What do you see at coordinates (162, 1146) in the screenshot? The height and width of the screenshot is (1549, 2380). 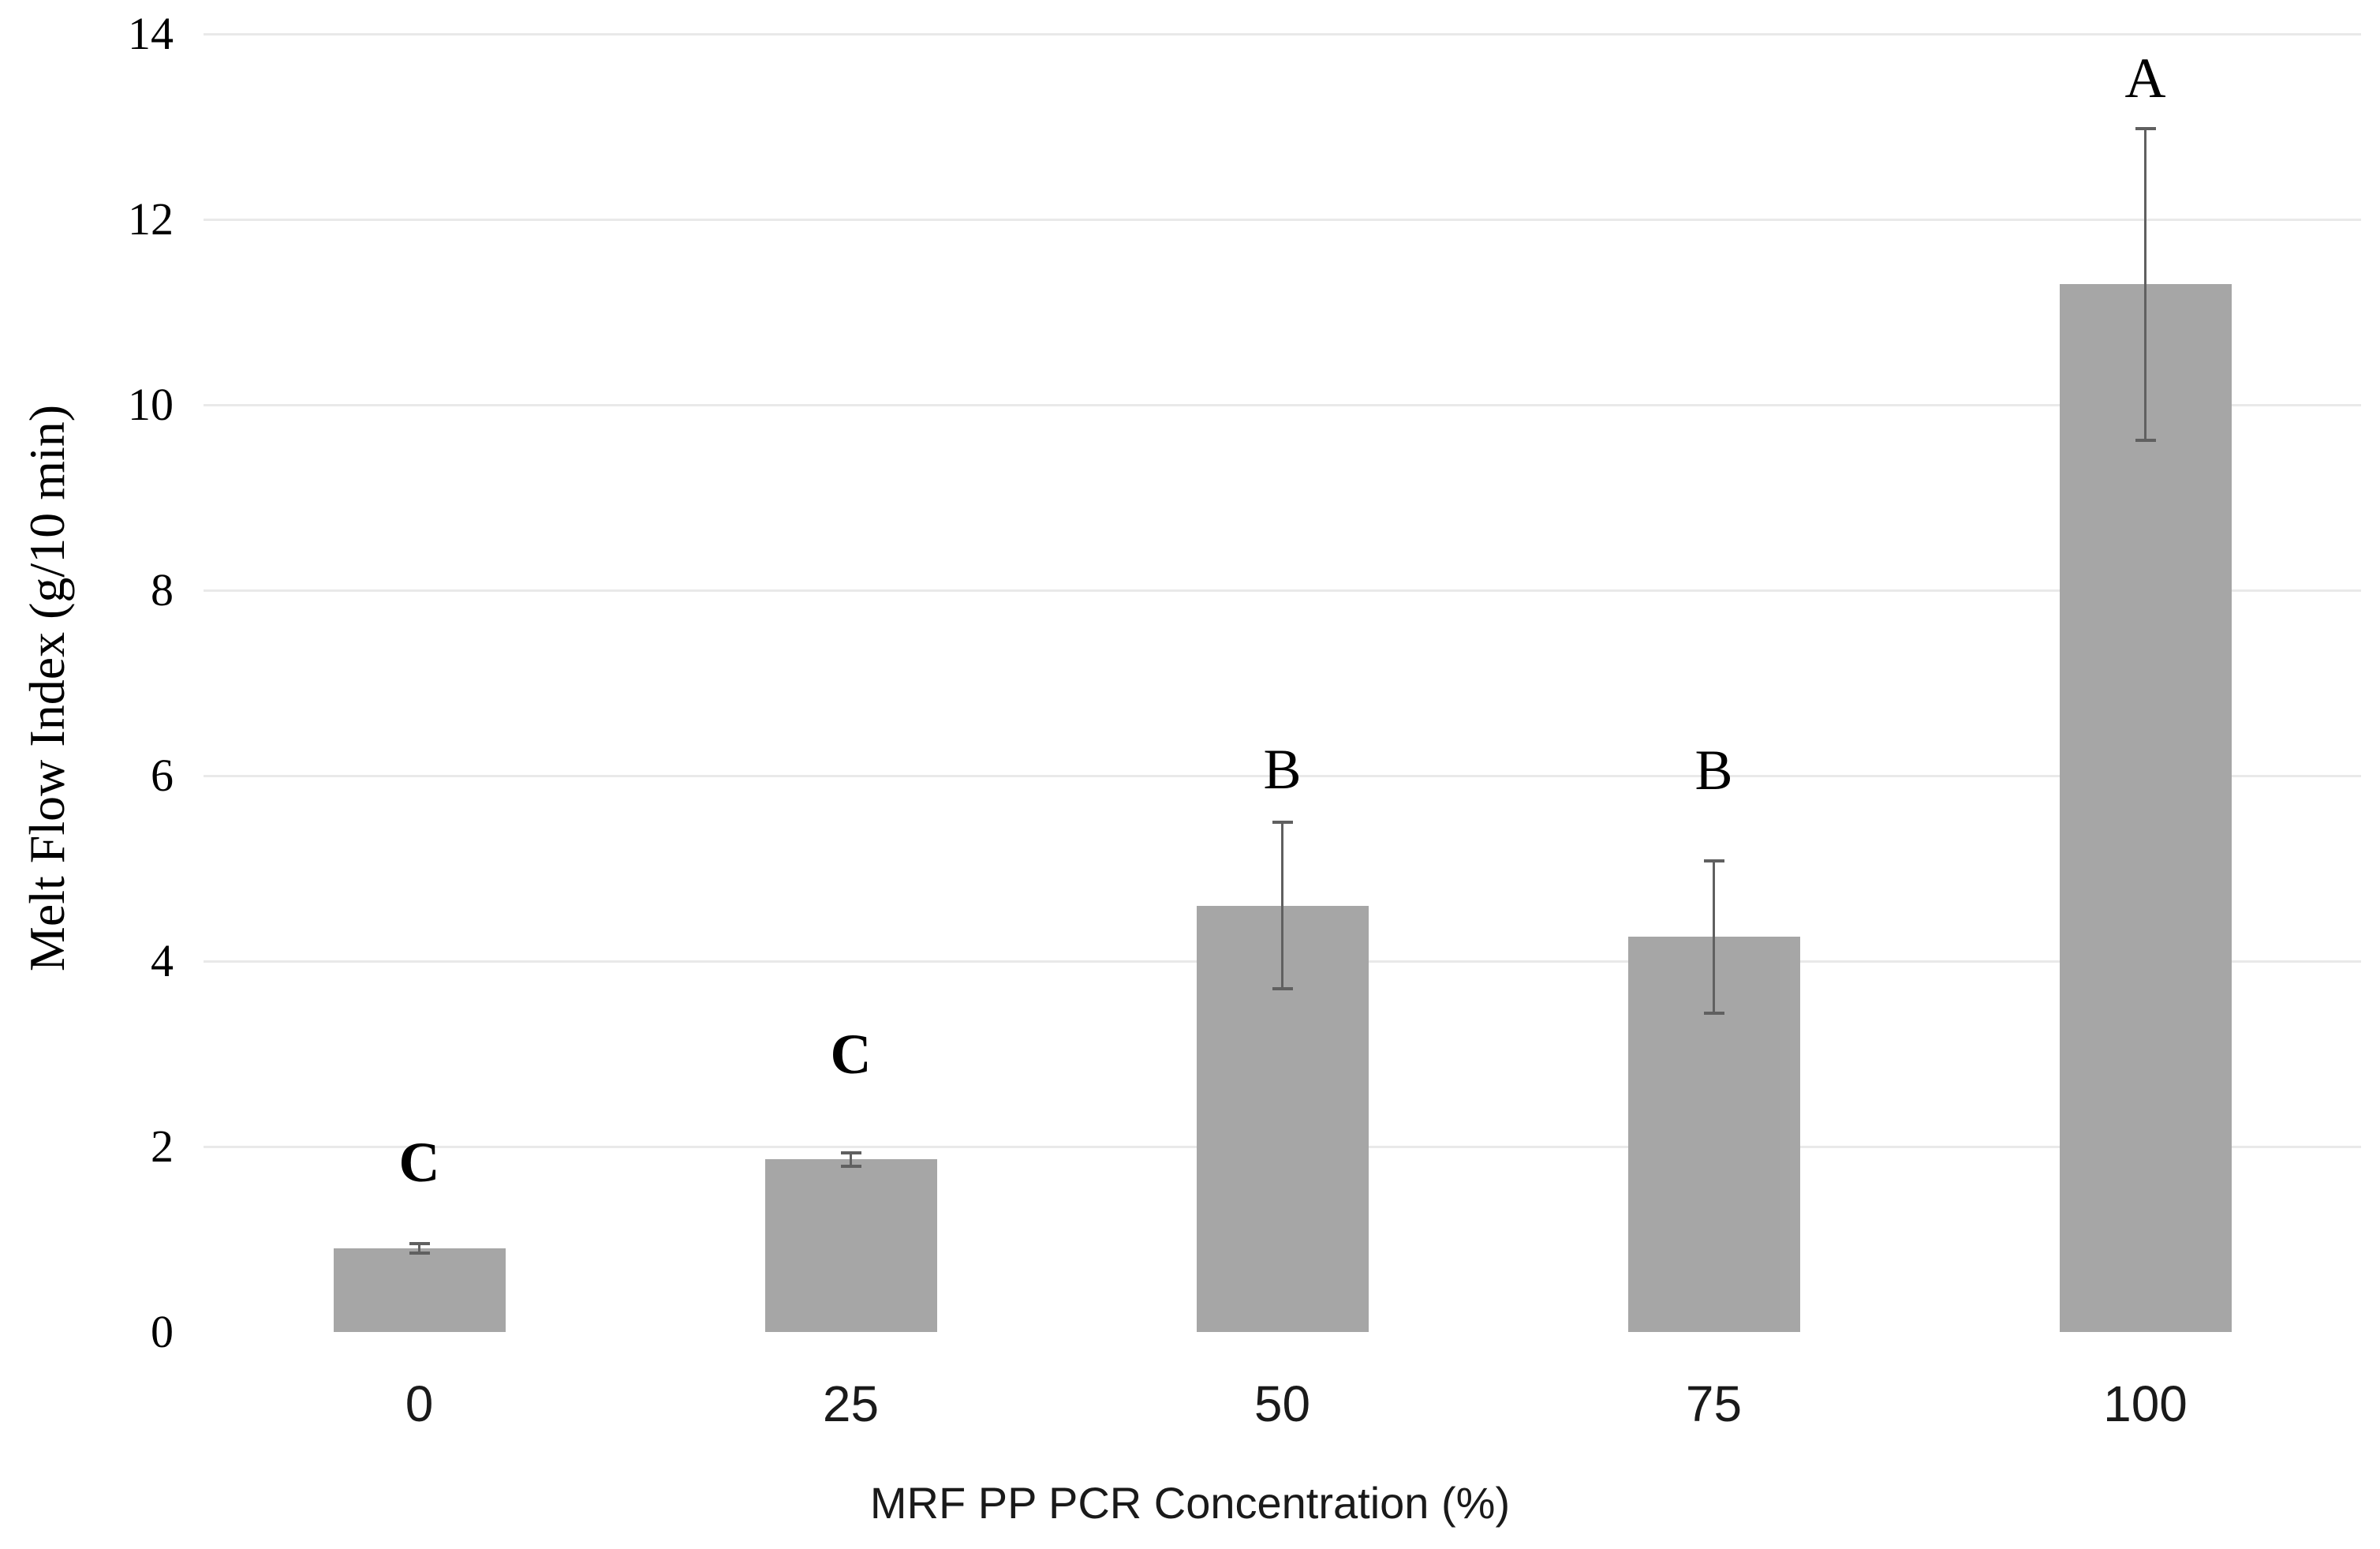 I see `y-tick-label: 2` at bounding box center [162, 1146].